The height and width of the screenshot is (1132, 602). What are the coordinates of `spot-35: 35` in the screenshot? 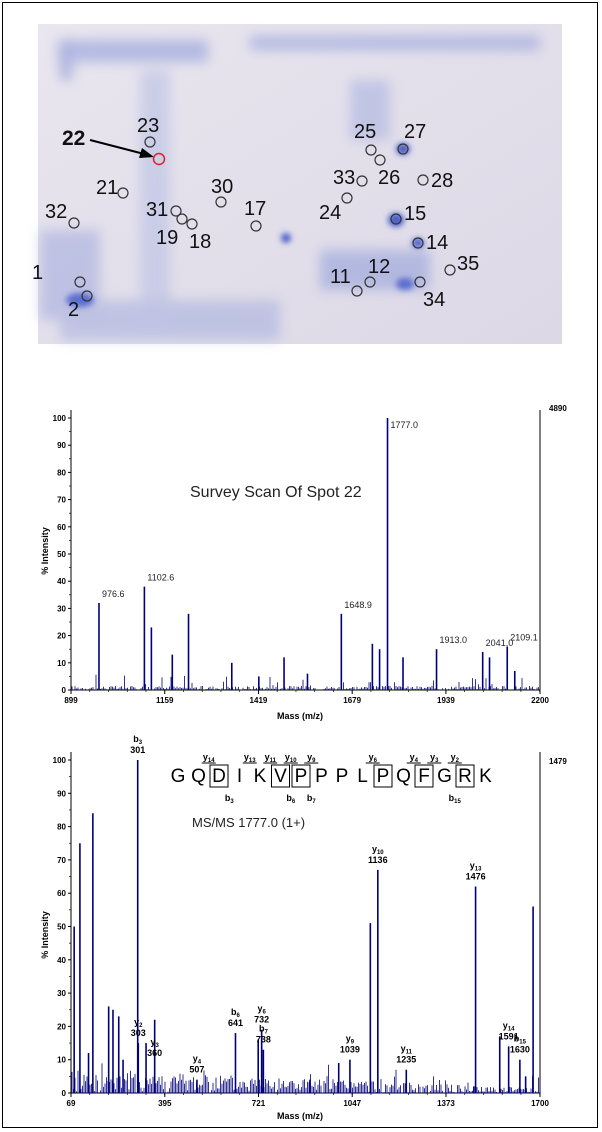 It's located at (461, 264).